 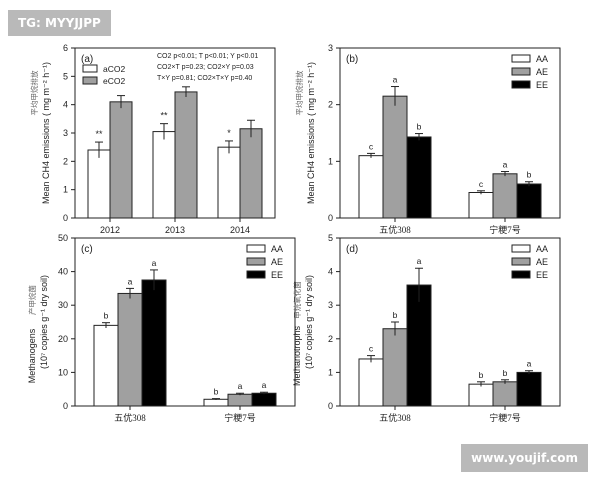 I want to click on legend-label: aCO2, so click(x=114, y=69).